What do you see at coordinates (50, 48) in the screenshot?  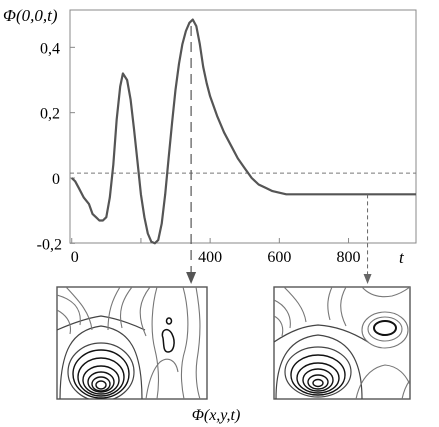 I see `y-tick-label: 0,4` at bounding box center [50, 48].